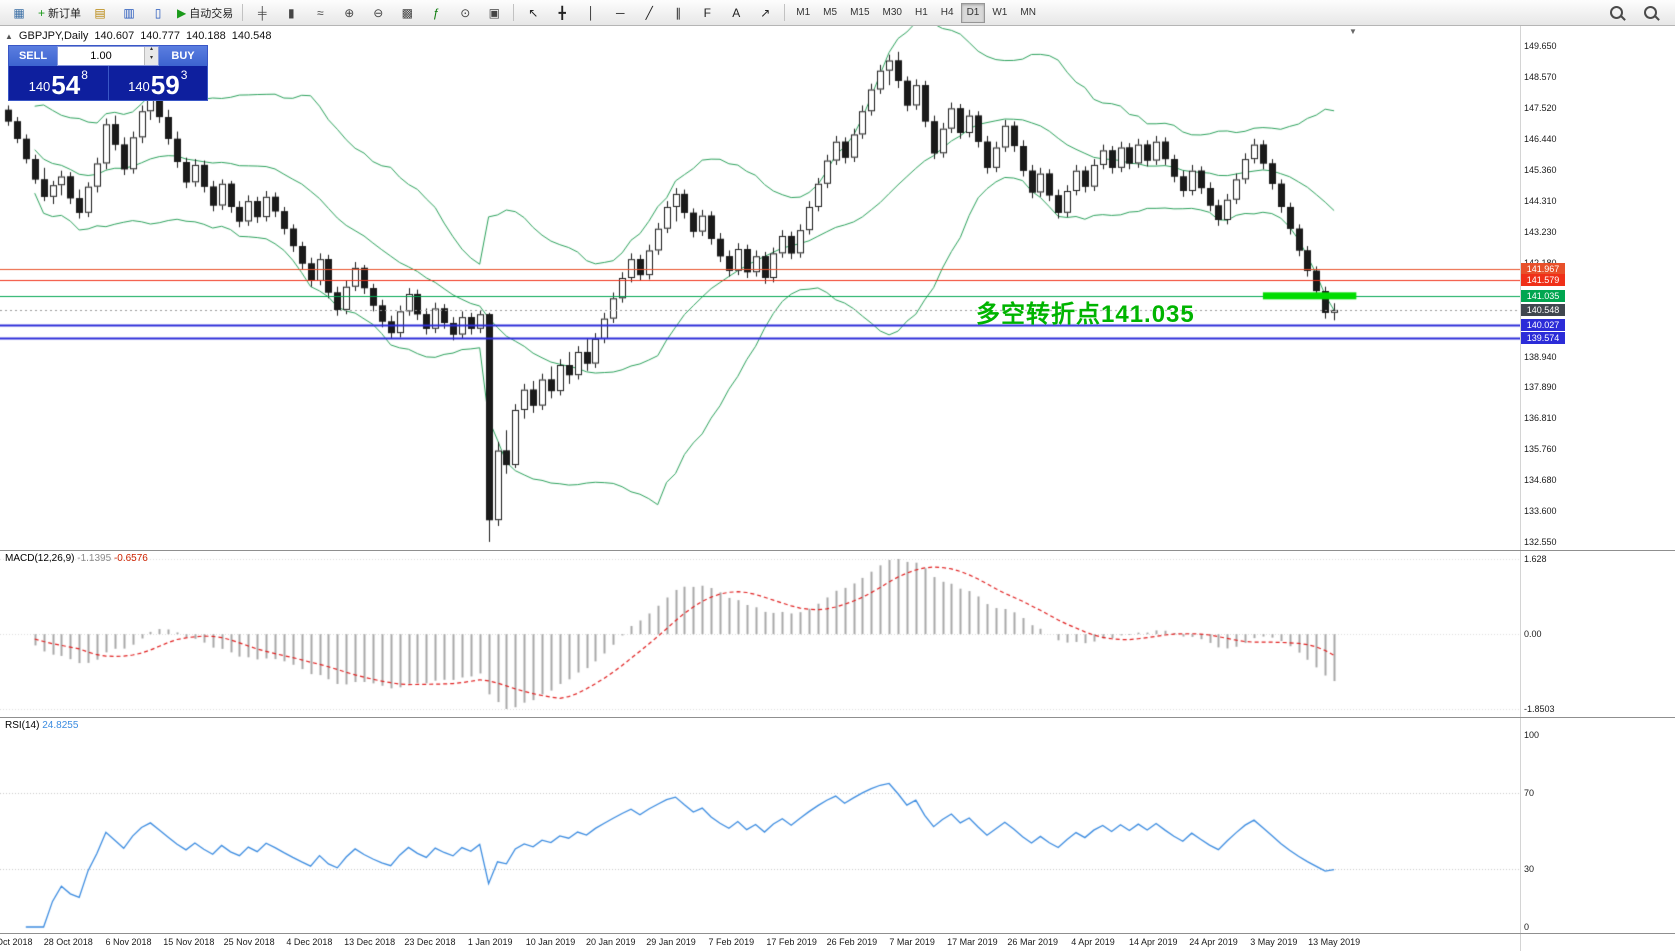  I want to click on timeframe-button-M30: M30, so click(892, 12).